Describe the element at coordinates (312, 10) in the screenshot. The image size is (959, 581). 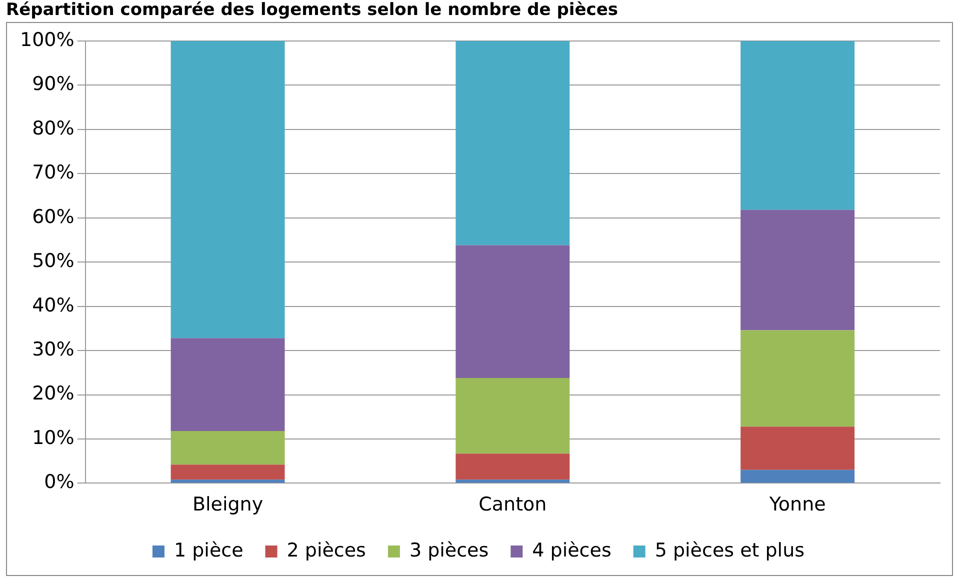
I see `chart-title: Répartition comparée des logements selon le nombre de pièces` at that location.